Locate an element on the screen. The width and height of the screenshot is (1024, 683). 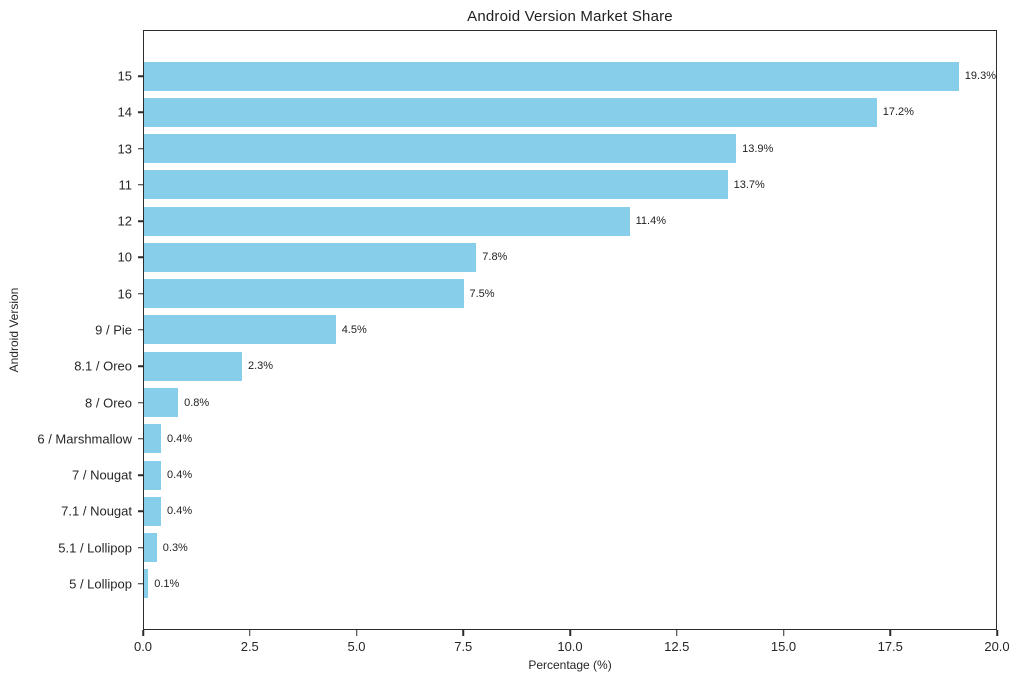
bar-row: 15 19.3% is located at coordinates (557, 76).